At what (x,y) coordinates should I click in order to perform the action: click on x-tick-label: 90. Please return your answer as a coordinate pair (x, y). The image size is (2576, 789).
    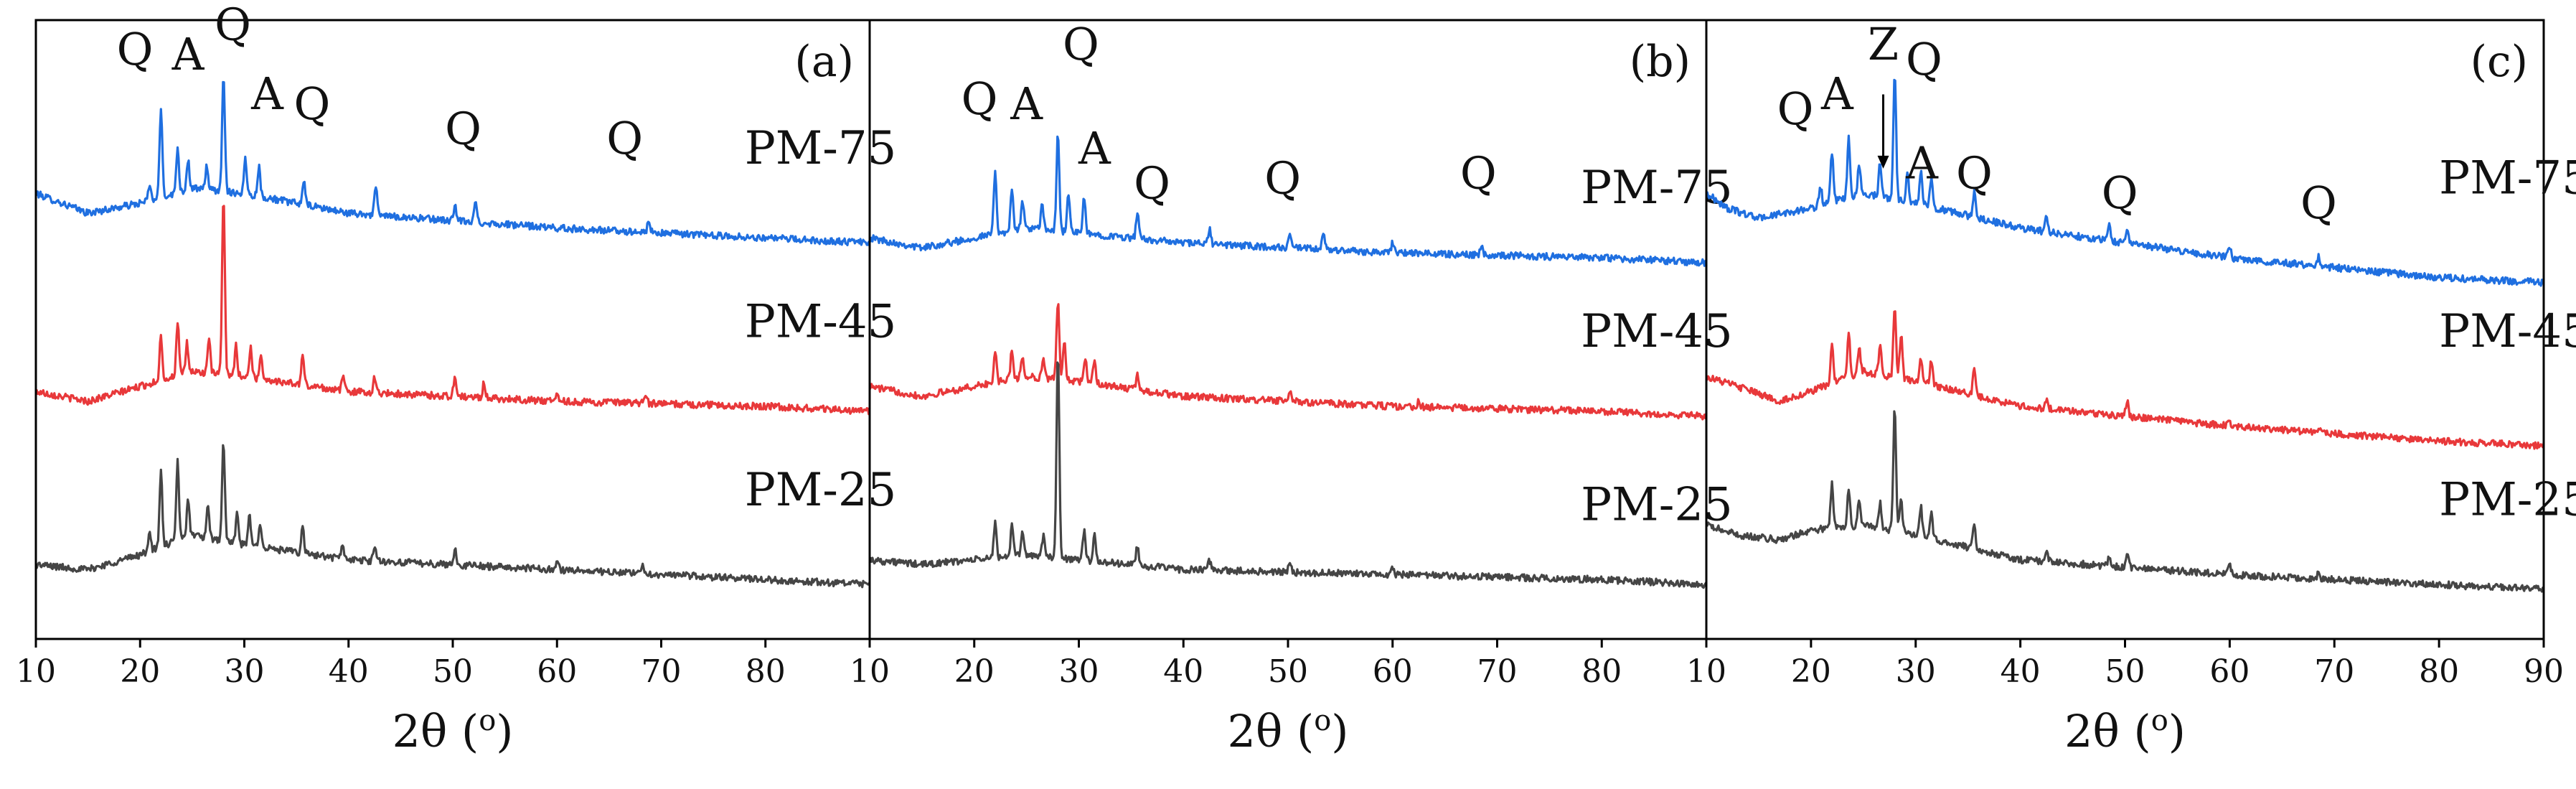
    Looking at the image, I should click on (2544, 672).